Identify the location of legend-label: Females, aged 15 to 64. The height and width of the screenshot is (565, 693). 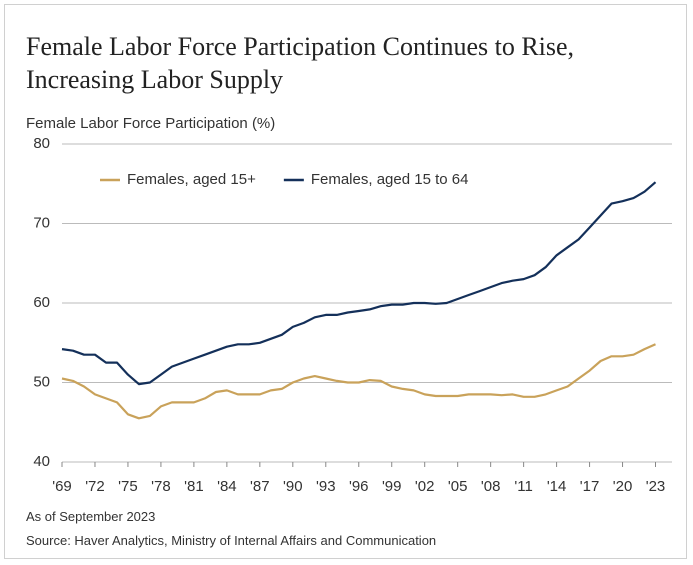
(390, 179).